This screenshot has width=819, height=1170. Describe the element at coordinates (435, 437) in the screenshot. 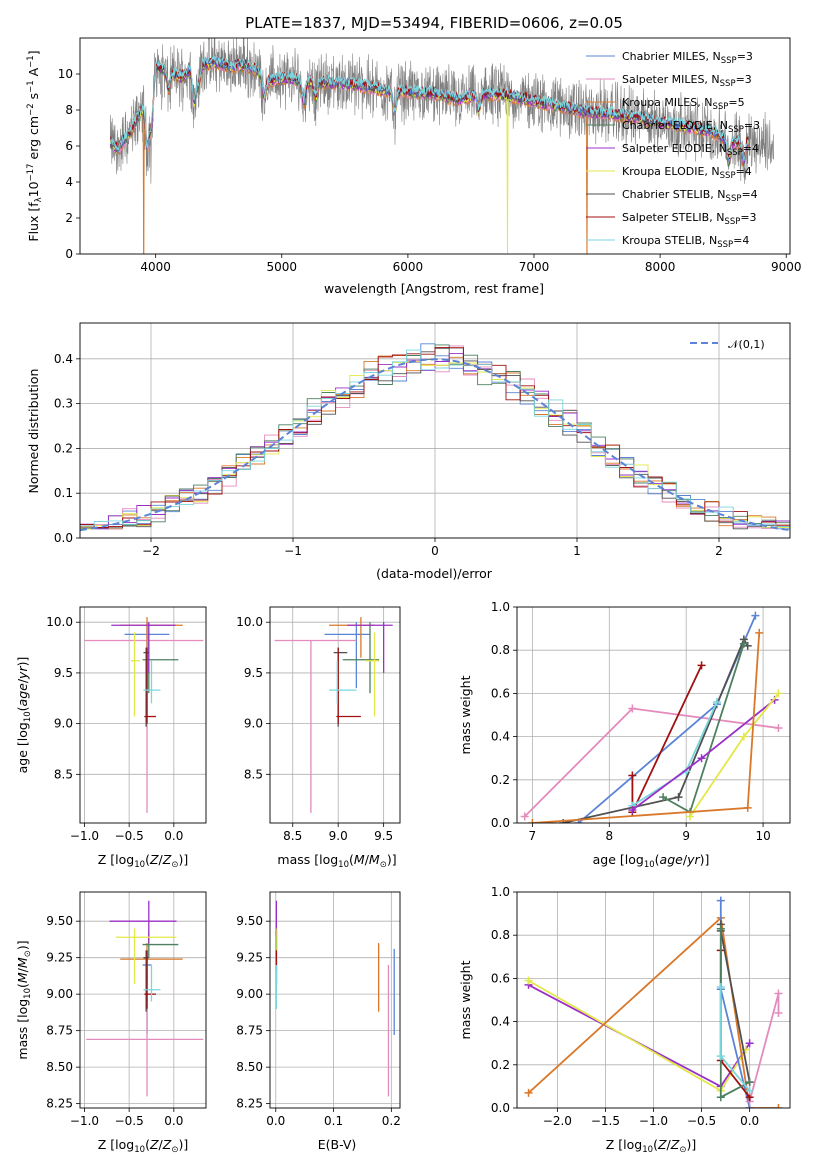

I see `histogram-step` at that location.